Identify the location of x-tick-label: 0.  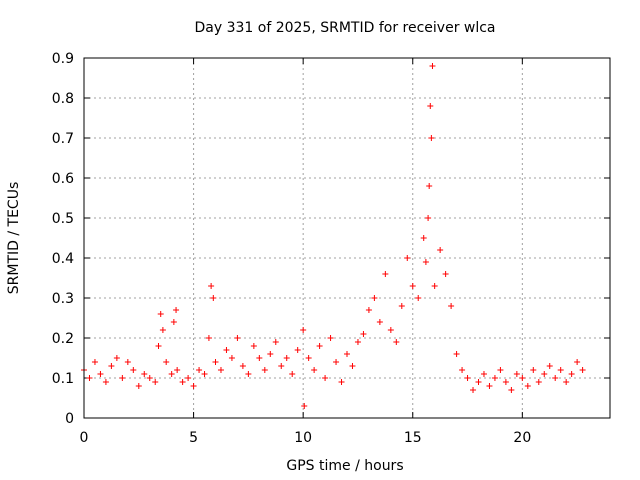
(84, 438).